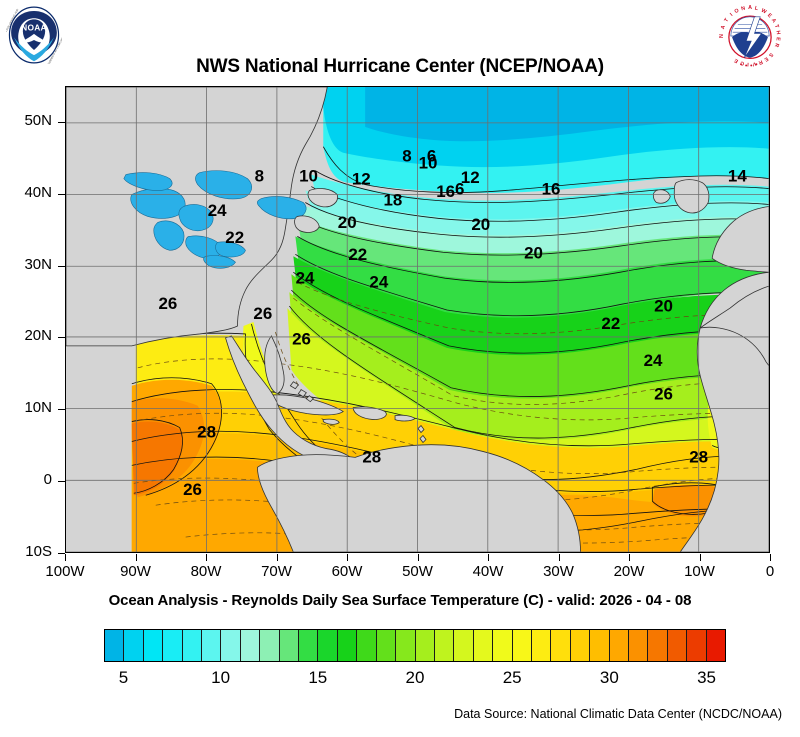 This screenshot has width=800, height=737. I want to click on colorbar-tick-label: 5, so click(123, 677).